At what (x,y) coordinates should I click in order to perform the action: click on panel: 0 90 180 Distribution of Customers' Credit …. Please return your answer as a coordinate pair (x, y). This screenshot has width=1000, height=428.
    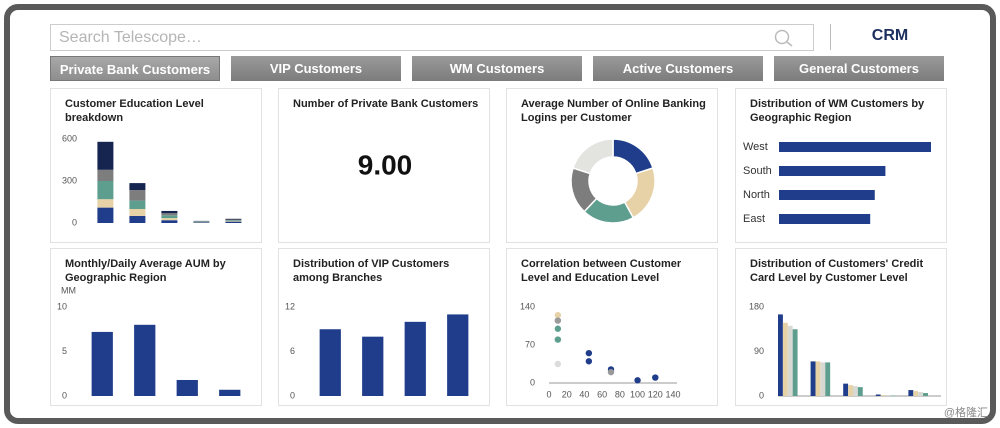
    Looking at the image, I should click on (841, 327).